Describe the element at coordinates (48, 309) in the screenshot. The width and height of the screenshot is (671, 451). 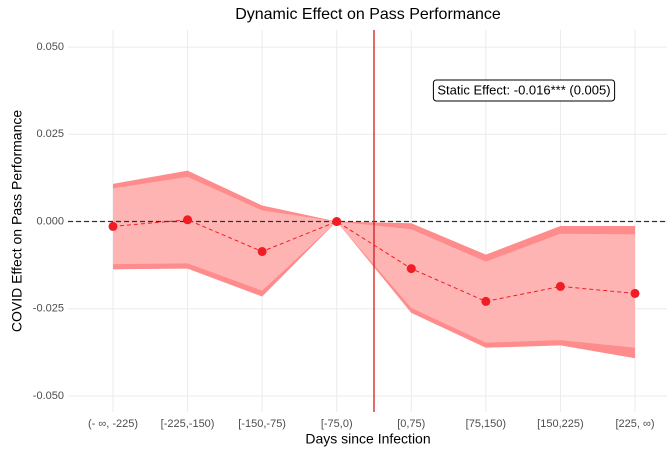
I see `y-tick-label: -0.025` at that location.